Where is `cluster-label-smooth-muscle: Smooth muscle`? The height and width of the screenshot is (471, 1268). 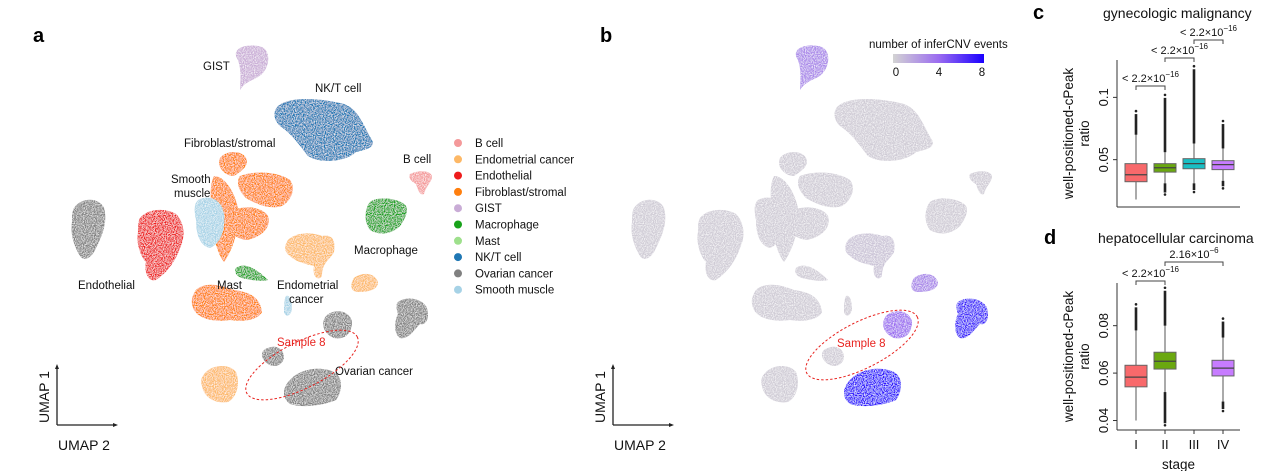
cluster-label-smooth-muscle: Smooth muscle is located at coordinates (191, 187).